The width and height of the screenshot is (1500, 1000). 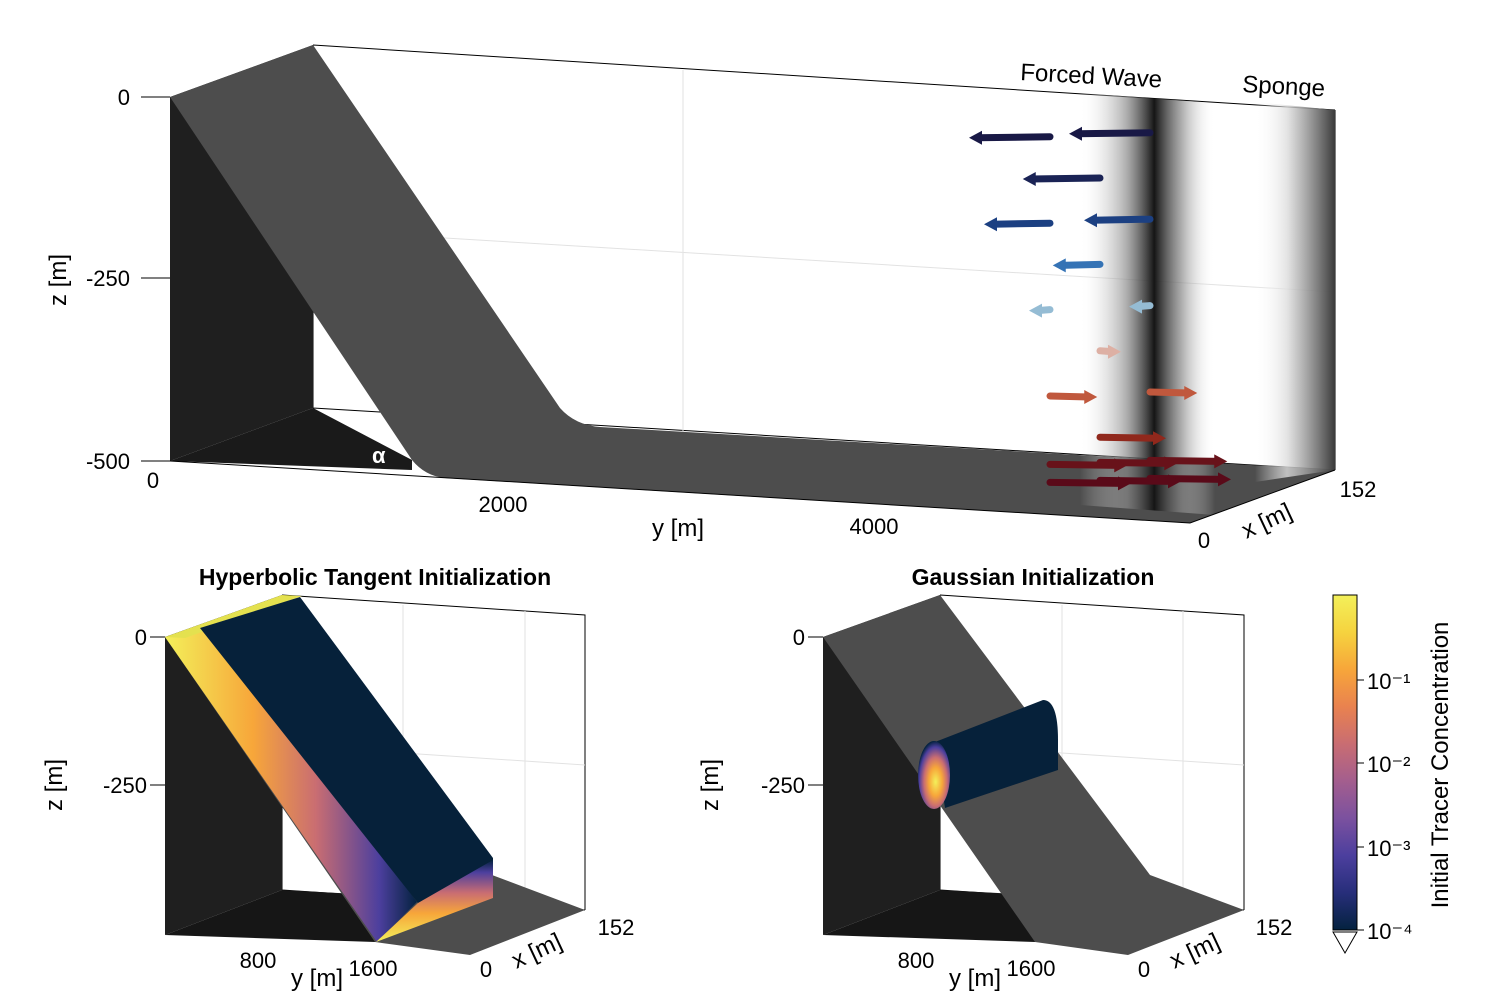 What do you see at coordinates (1267, 521) in the screenshot?
I see `top-x-axis-label: x [m]` at bounding box center [1267, 521].